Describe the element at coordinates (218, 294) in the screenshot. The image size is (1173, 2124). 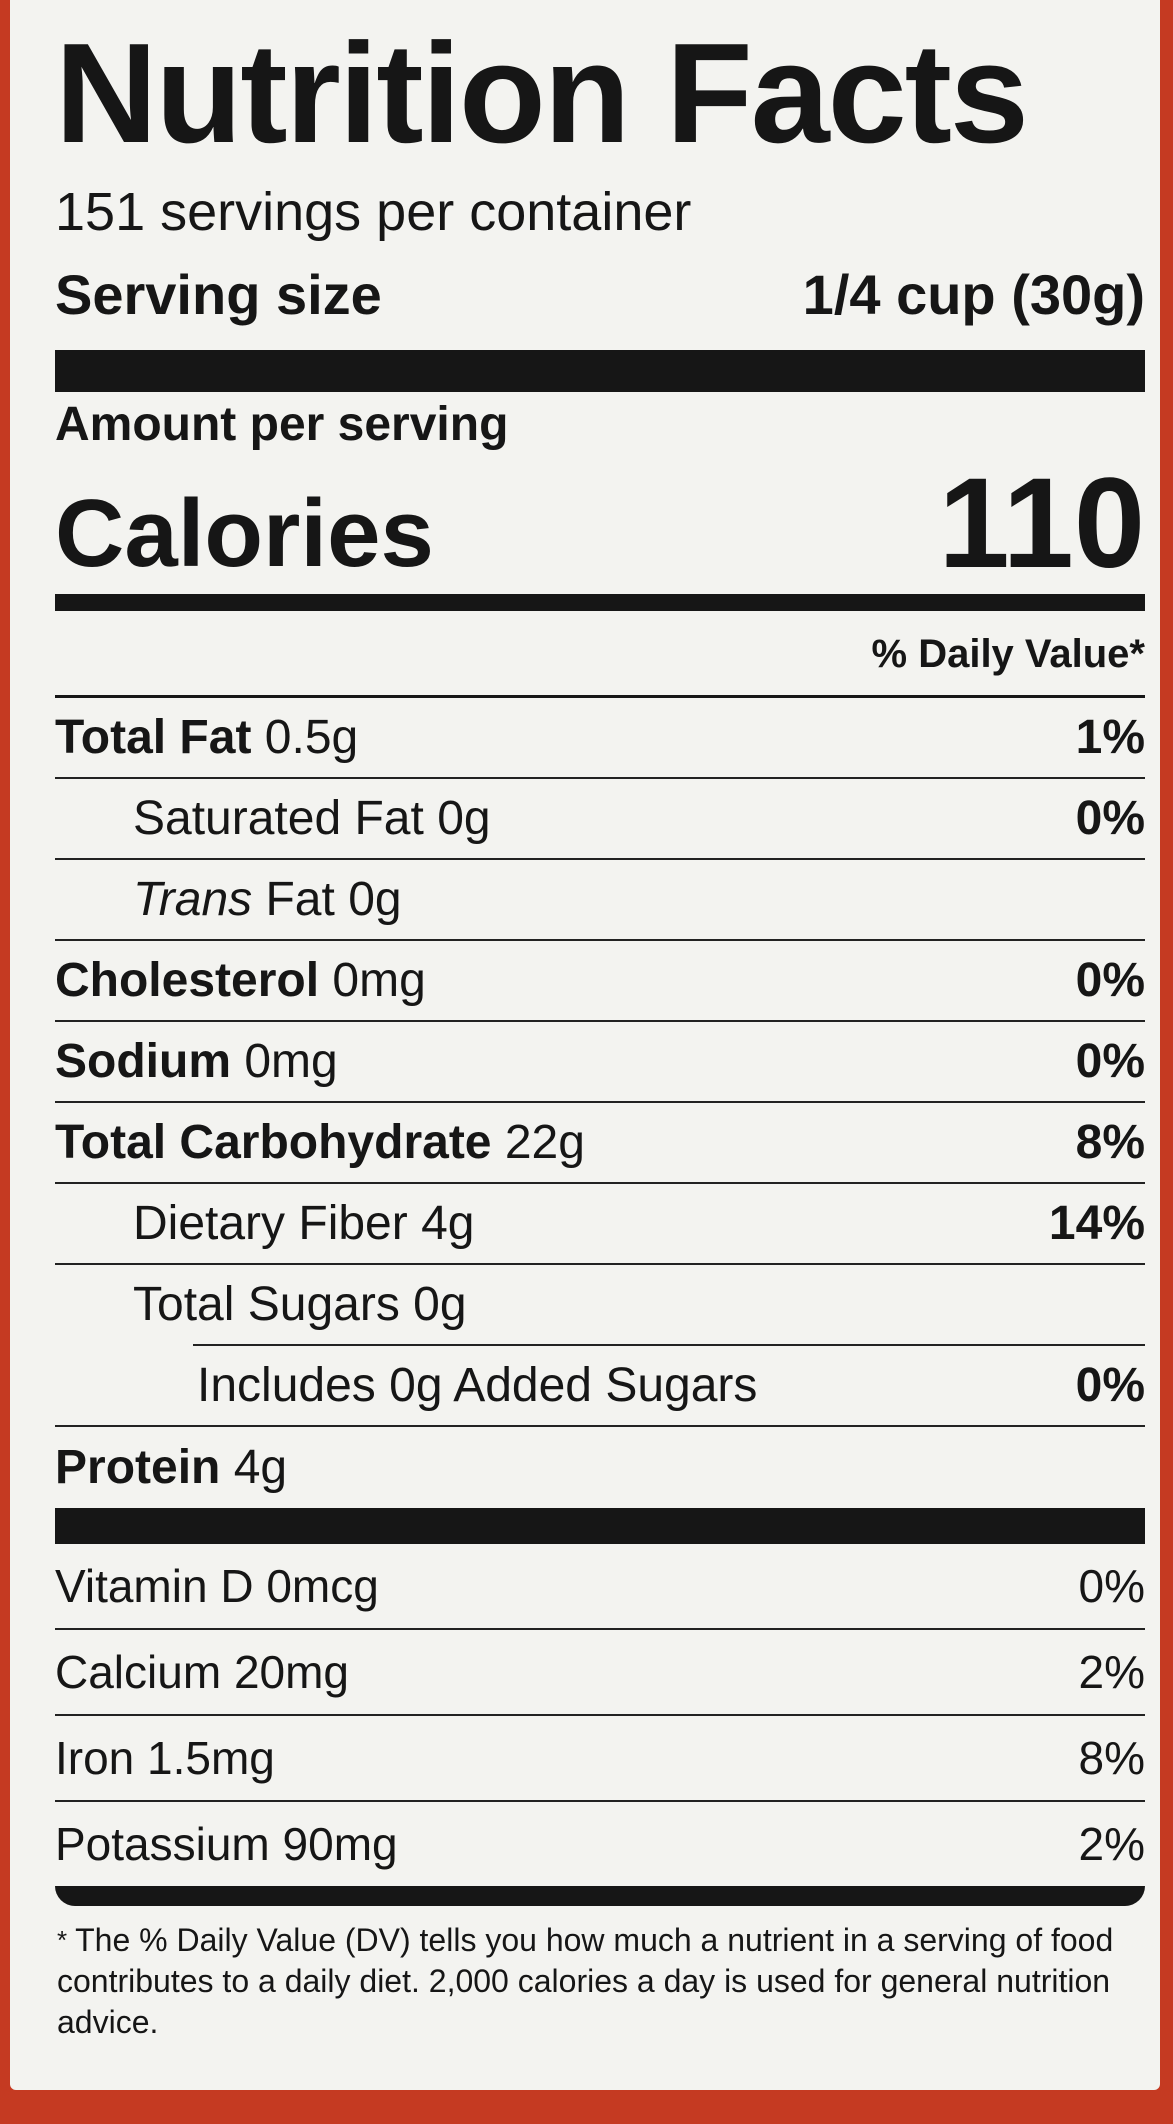
I see `serving-size-label: Serving size` at that location.